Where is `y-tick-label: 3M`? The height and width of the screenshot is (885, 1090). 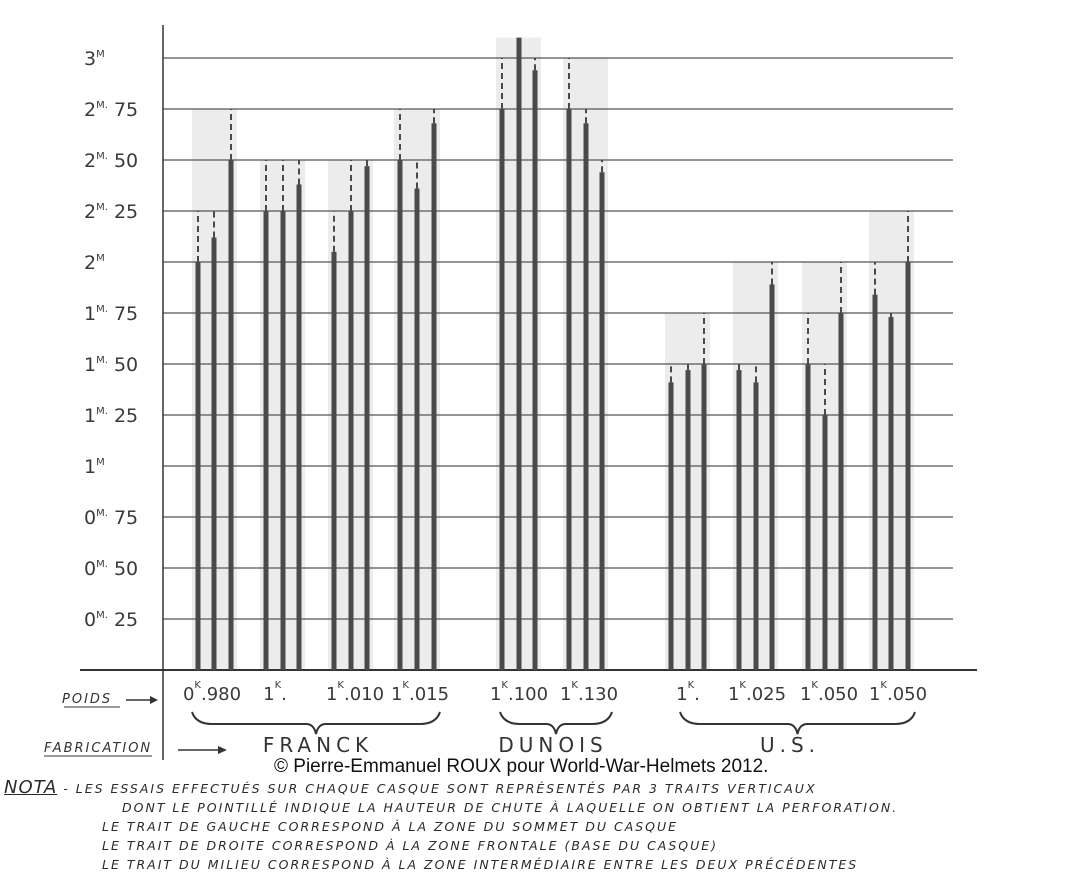
y-tick-label: 3M is located at coordinates (94, 59).